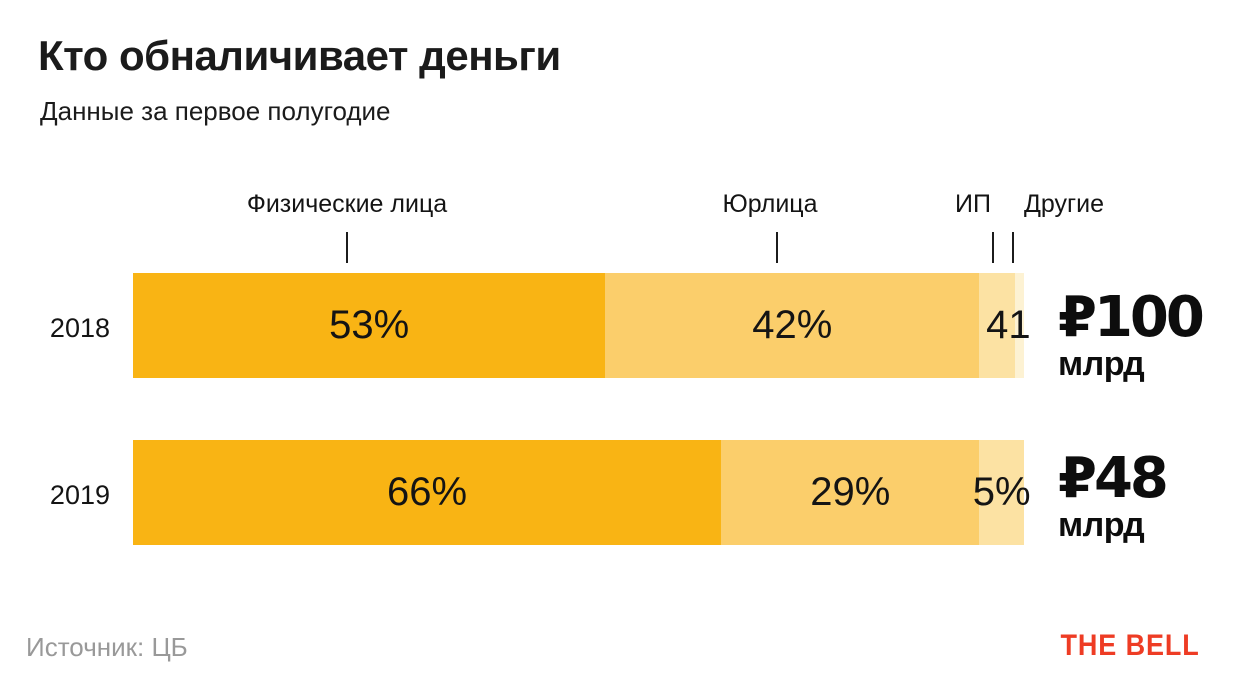 The width and height of the screenshot is (1240, 700). I want to click on brand-logo: THE BELL, so click(1130, 645).